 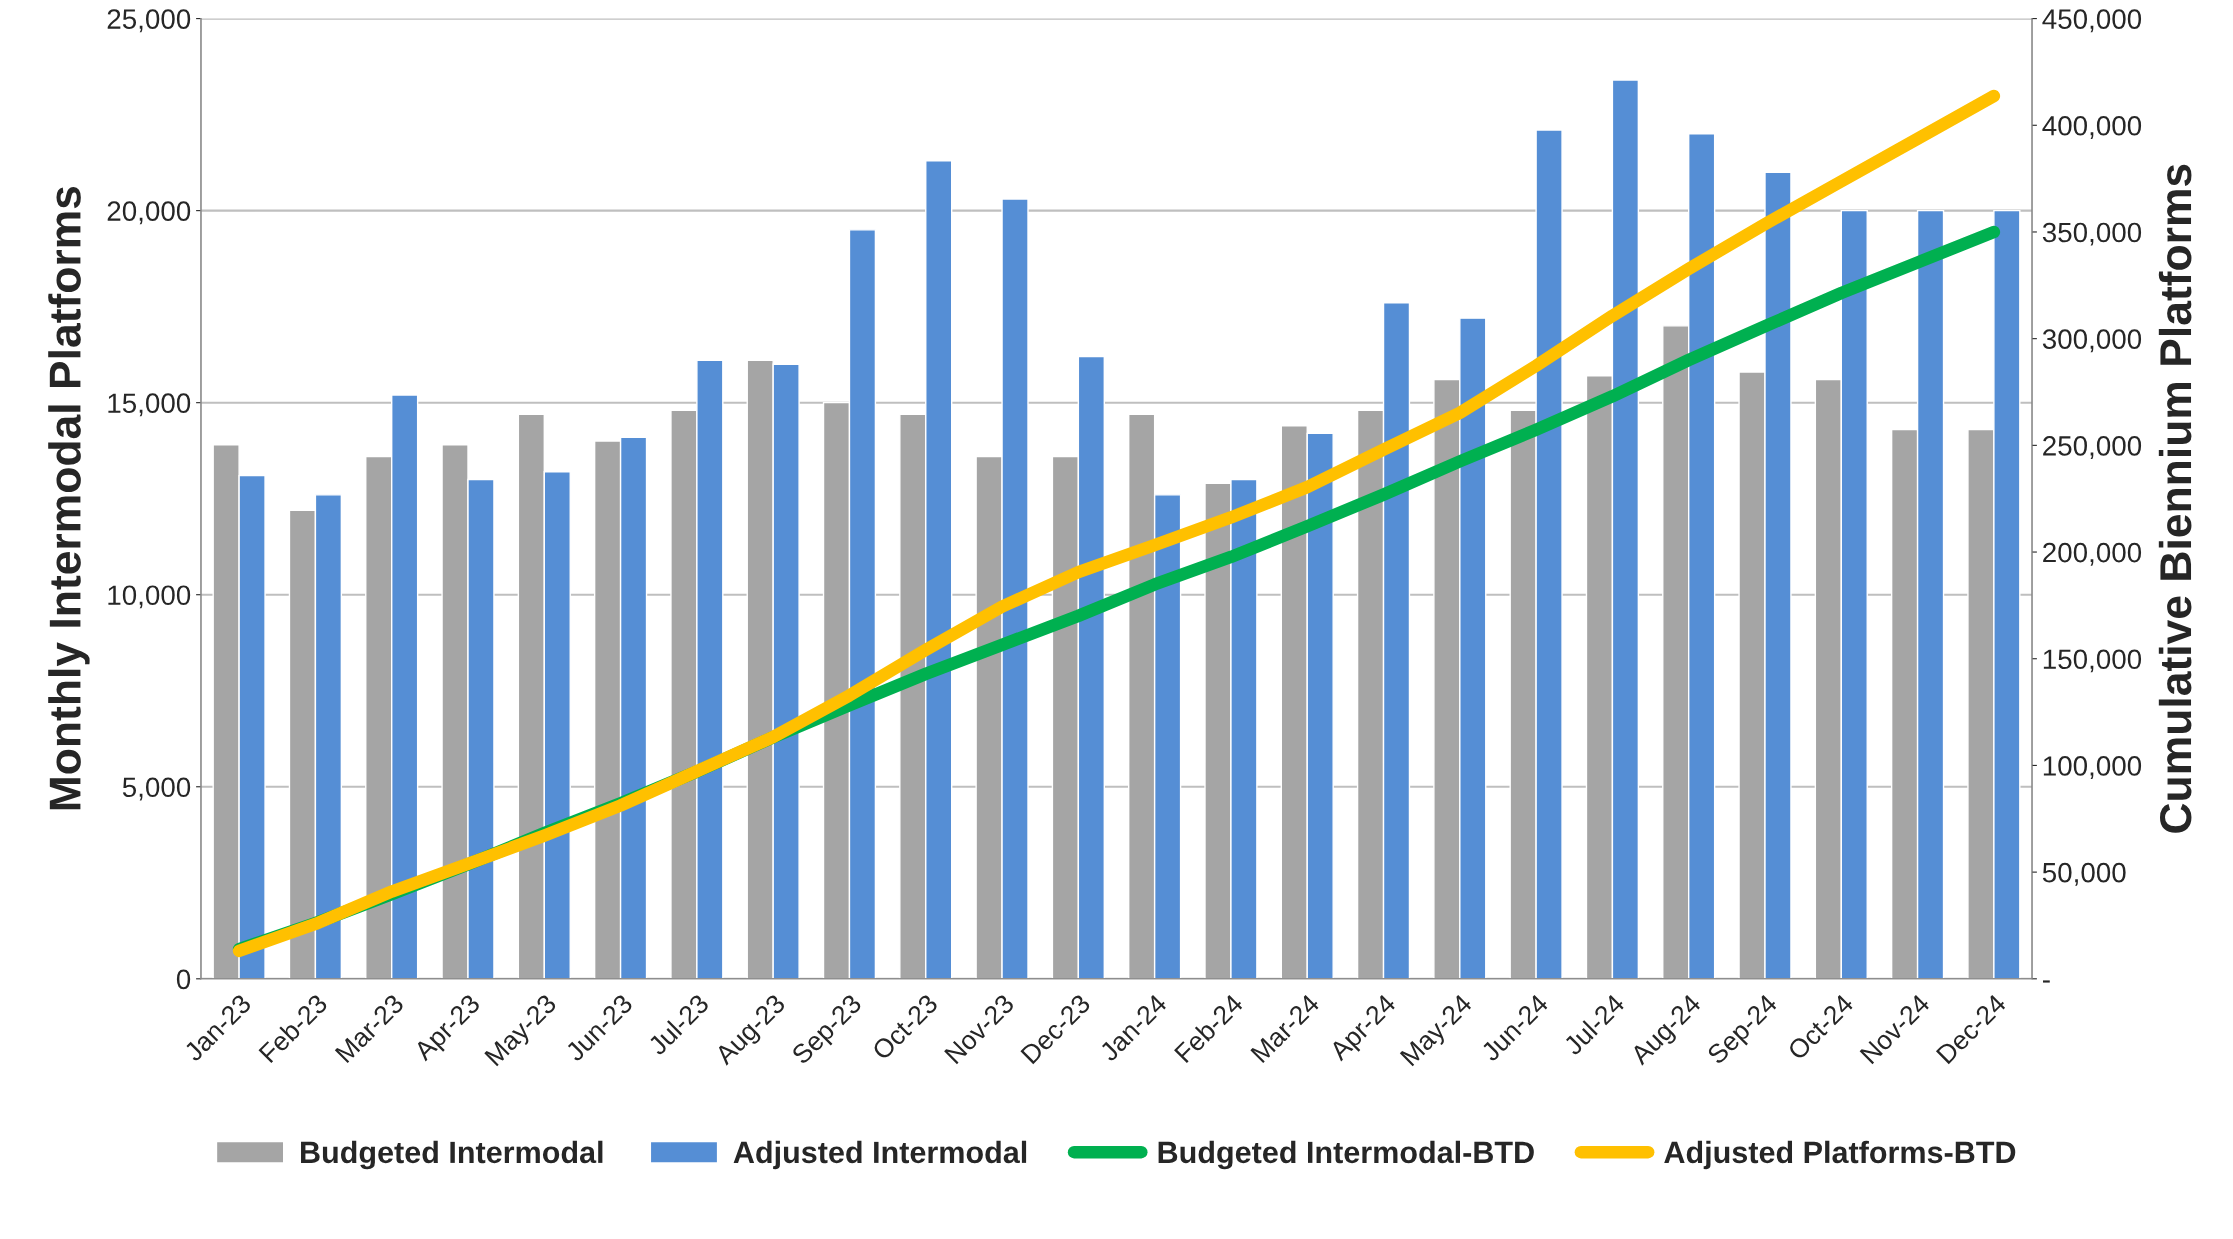 I want to click on y-tick-label: 10,000, so click(x=149, y=597).